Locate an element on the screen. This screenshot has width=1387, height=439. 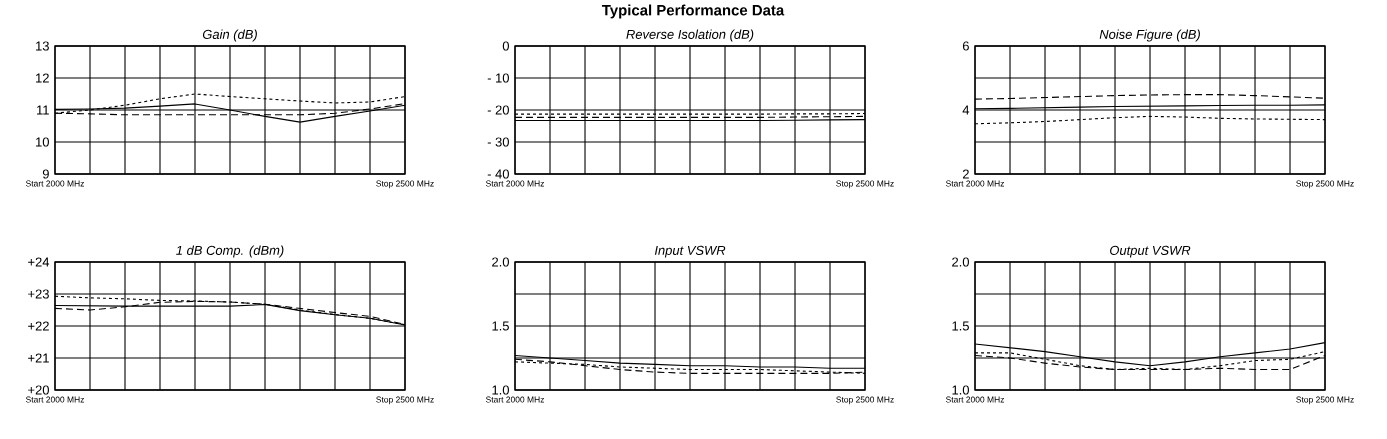
y-tick-label: 13 is located at coordinates (42, 46).